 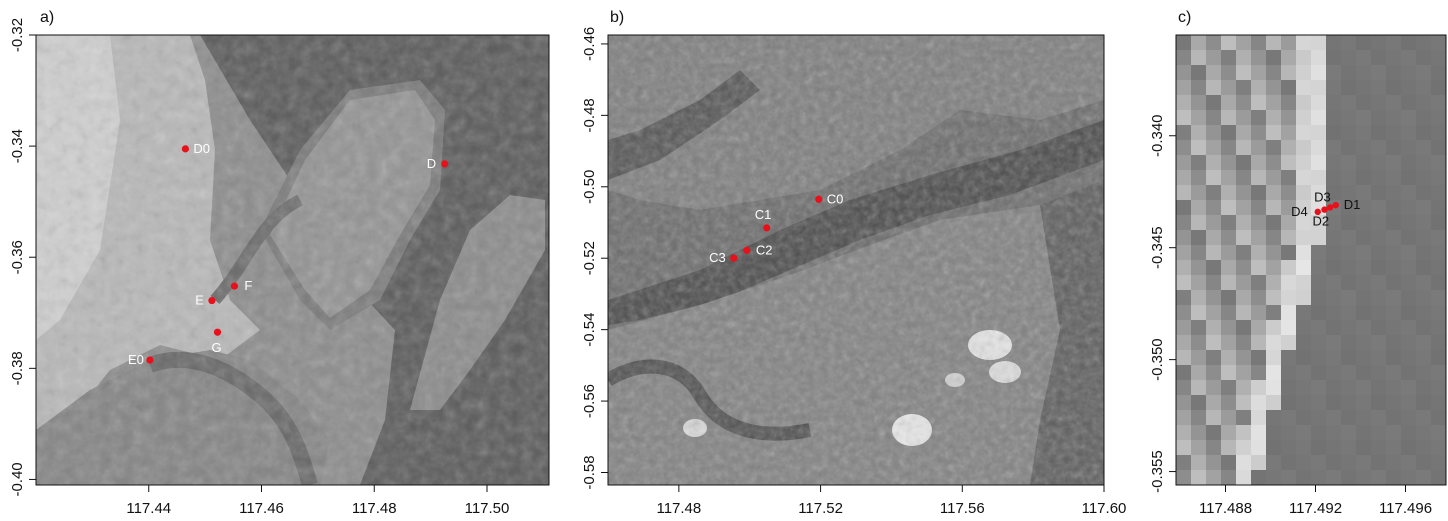 What do you see at coordinates (136, 359) in the screenshot?
I see `site-label: E0` at bounding box center [136, 359].